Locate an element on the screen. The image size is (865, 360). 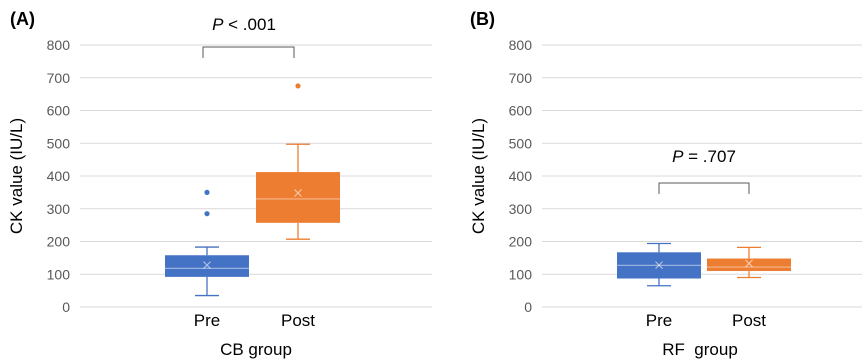
x-axis-label: CB group is located at coordinates (256, 349).